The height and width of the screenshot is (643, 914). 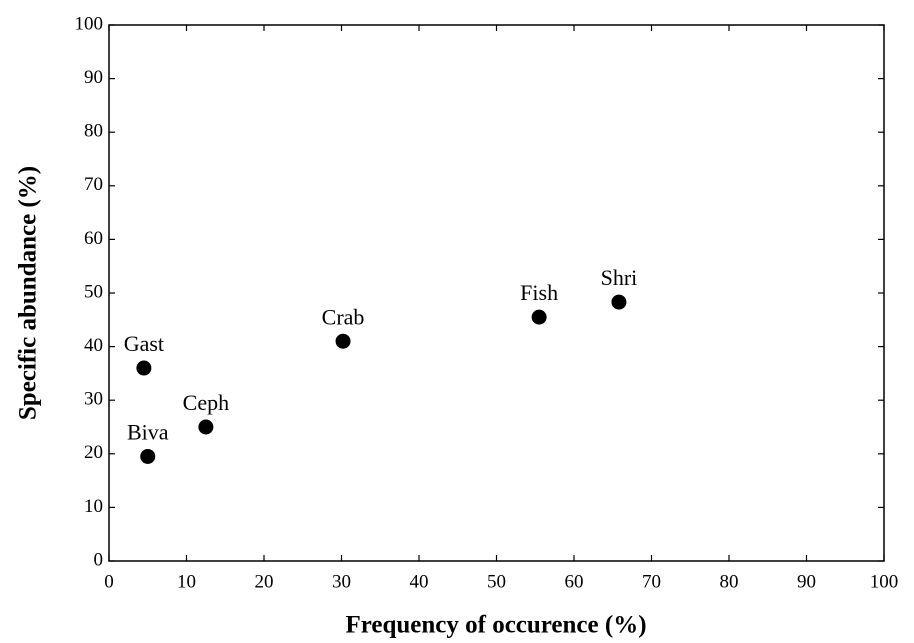 I want to click on x-tick-label: 90, so click(x=806, y=581).